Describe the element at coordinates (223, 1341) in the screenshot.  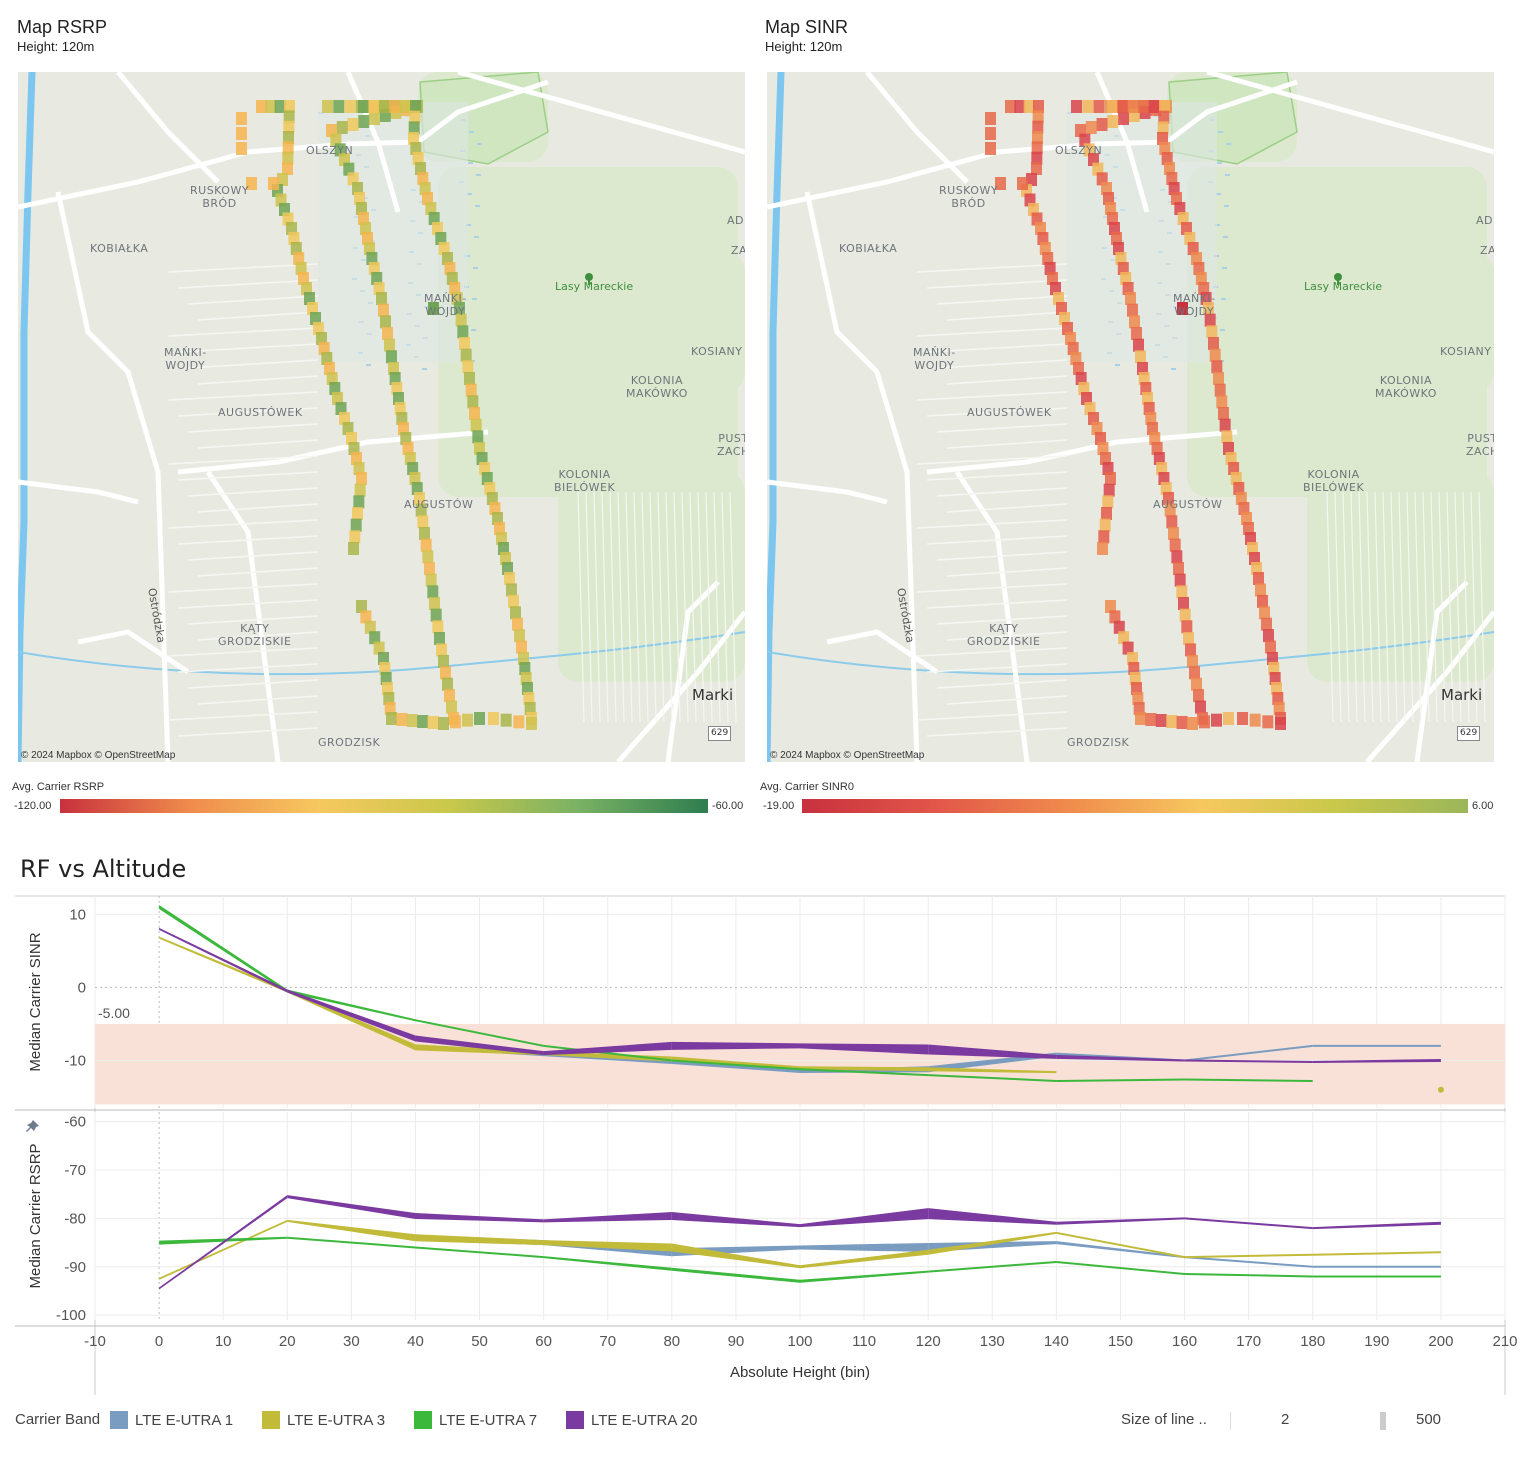
I see `x-tick-label: 10` at that location.